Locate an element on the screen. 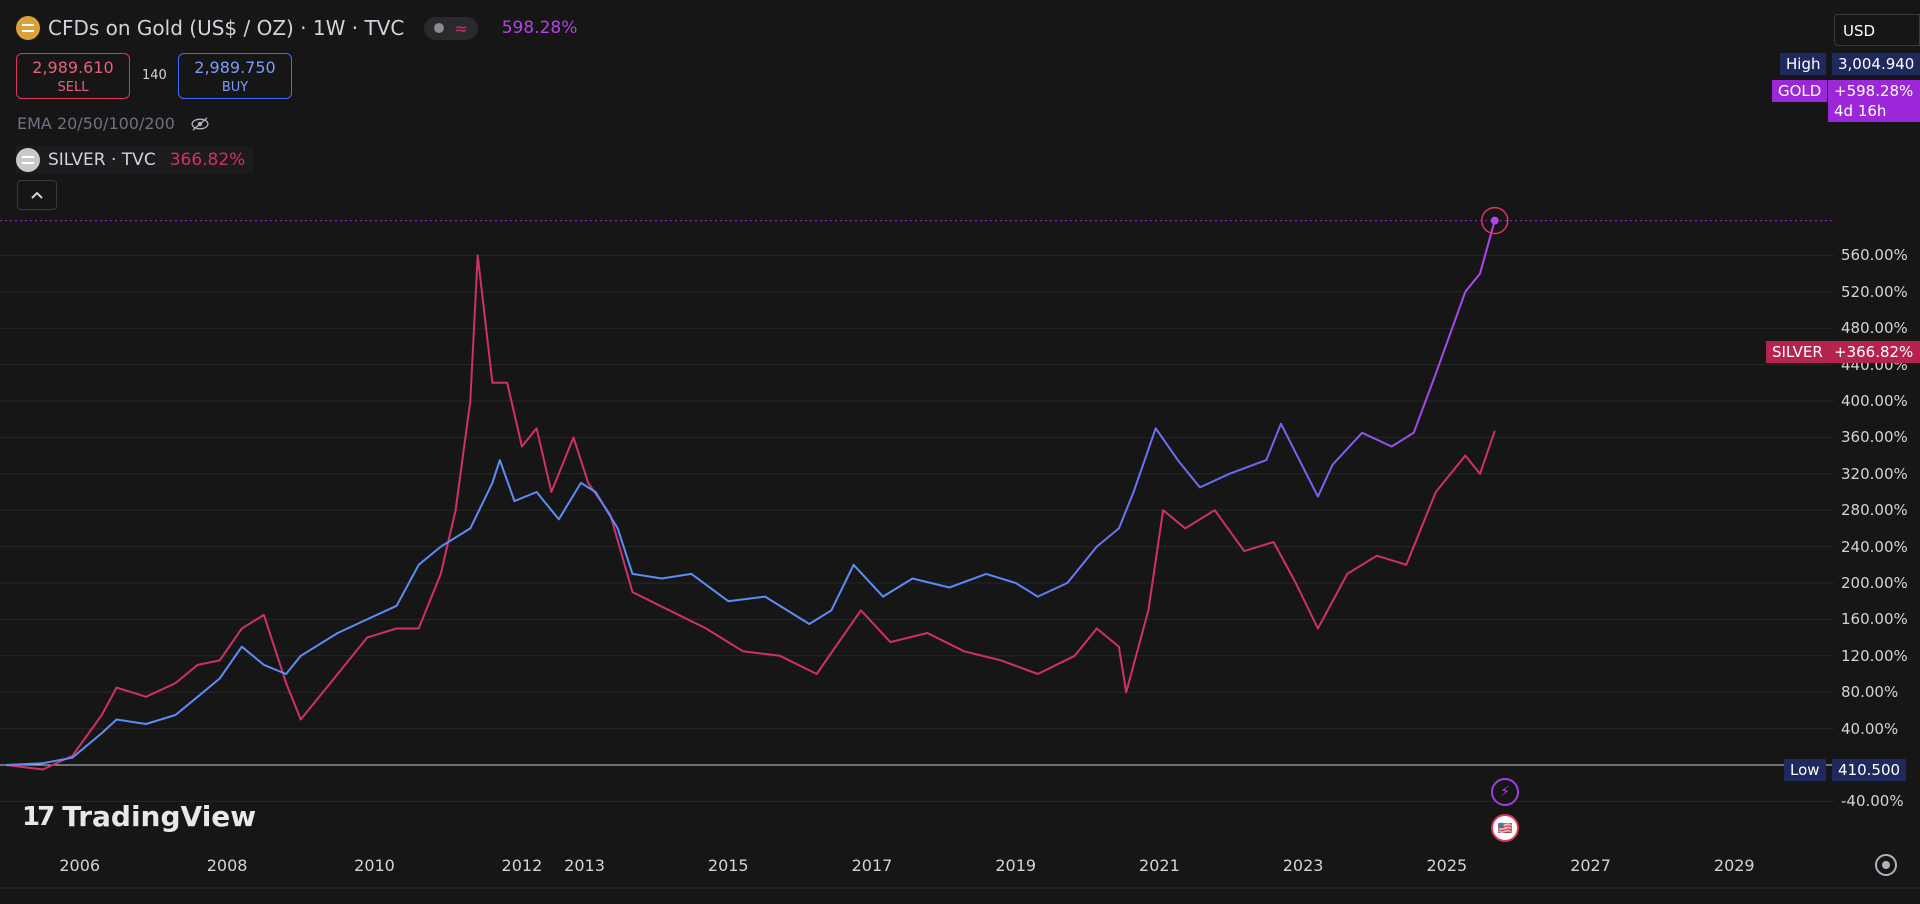  bar-countdown: 4d 16h is located at coordinates (1860, 111).